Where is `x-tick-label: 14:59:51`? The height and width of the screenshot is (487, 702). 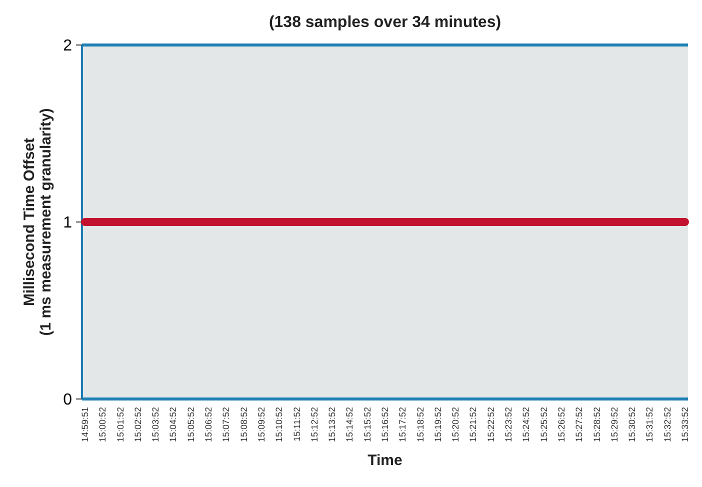
x-tick-label: 14:59:51 is located at coordinates (85, 424).